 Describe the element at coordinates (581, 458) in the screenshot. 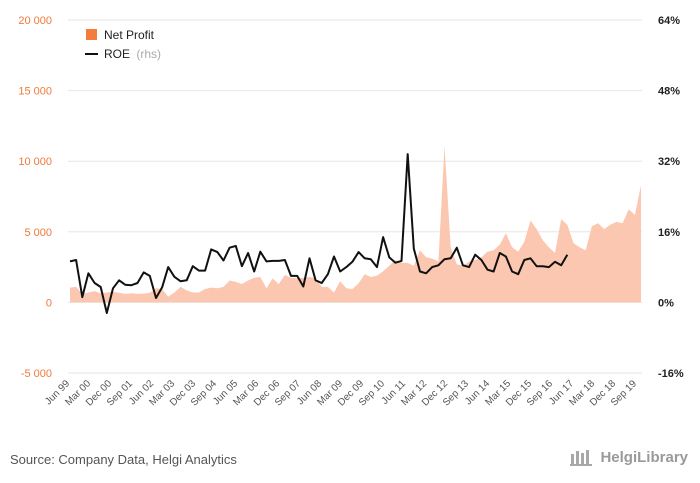

I see `library-icon` at that location.